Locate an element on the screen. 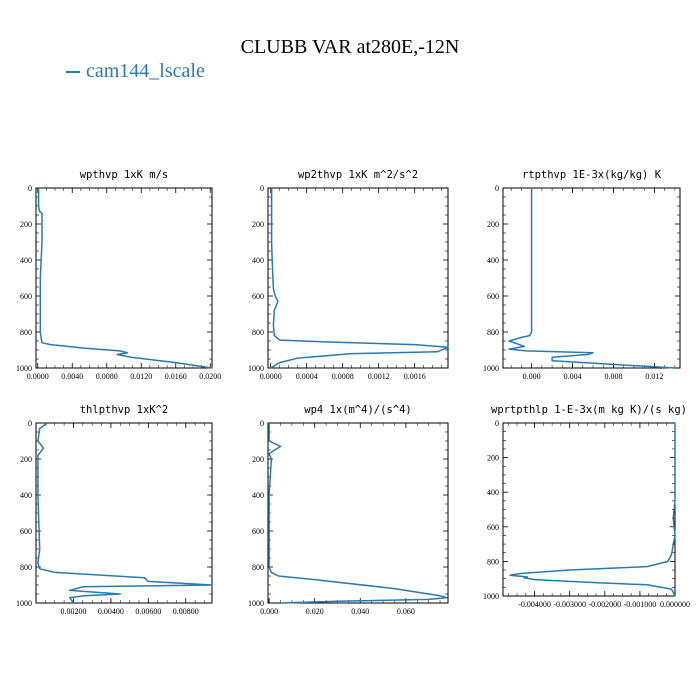  x-tick-label: 0.0016 is located at coordinates (415, 376).